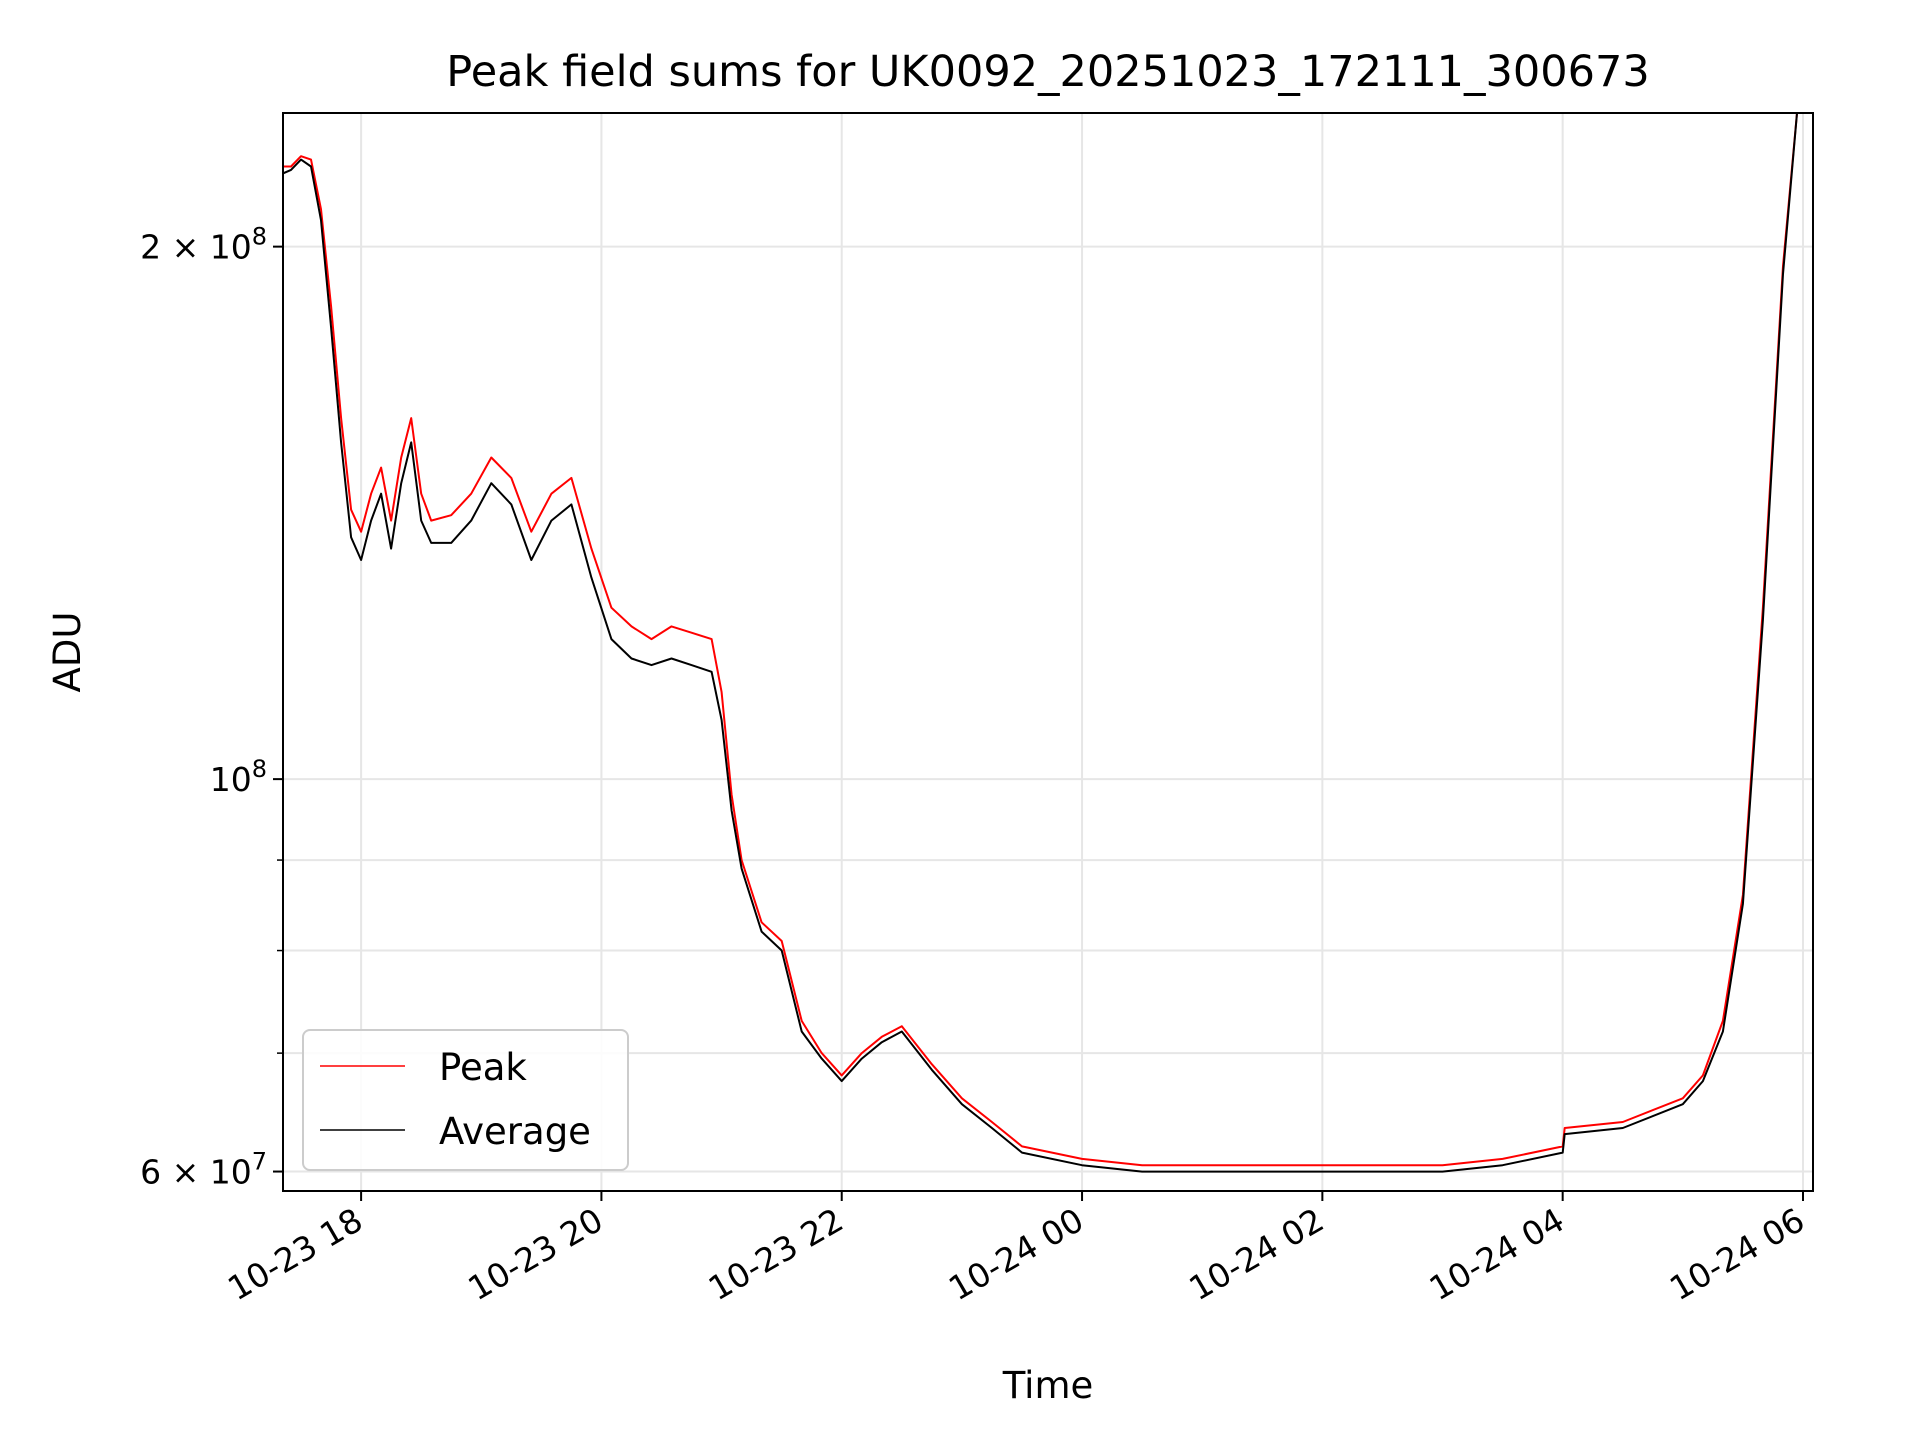 The image size is (1920, 1440). Describe the element at coordinates (211, 707) in the screenshot. I see `y-axis: 6 × 107 108 2 × 108` at that location.